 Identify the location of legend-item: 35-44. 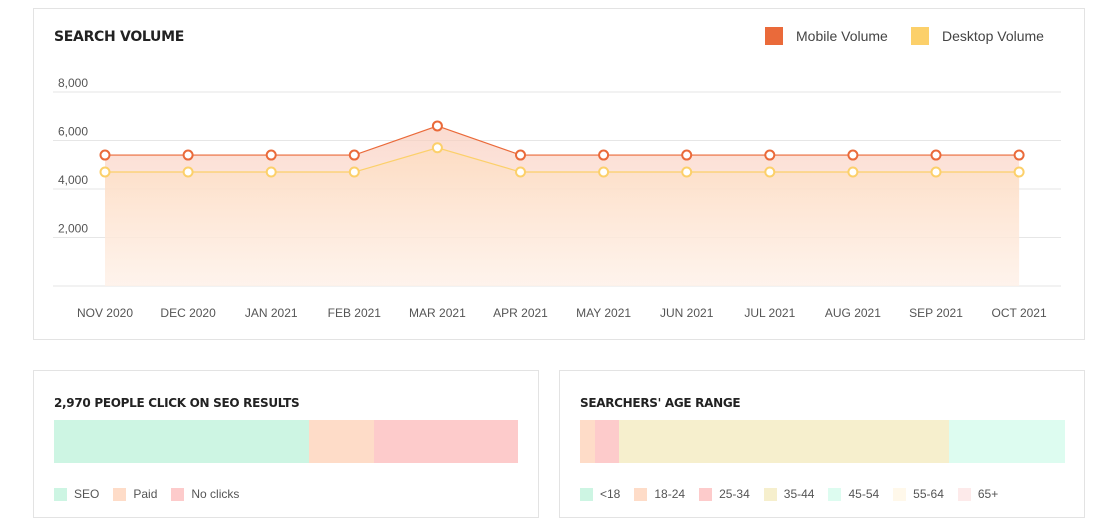
(789, 494).